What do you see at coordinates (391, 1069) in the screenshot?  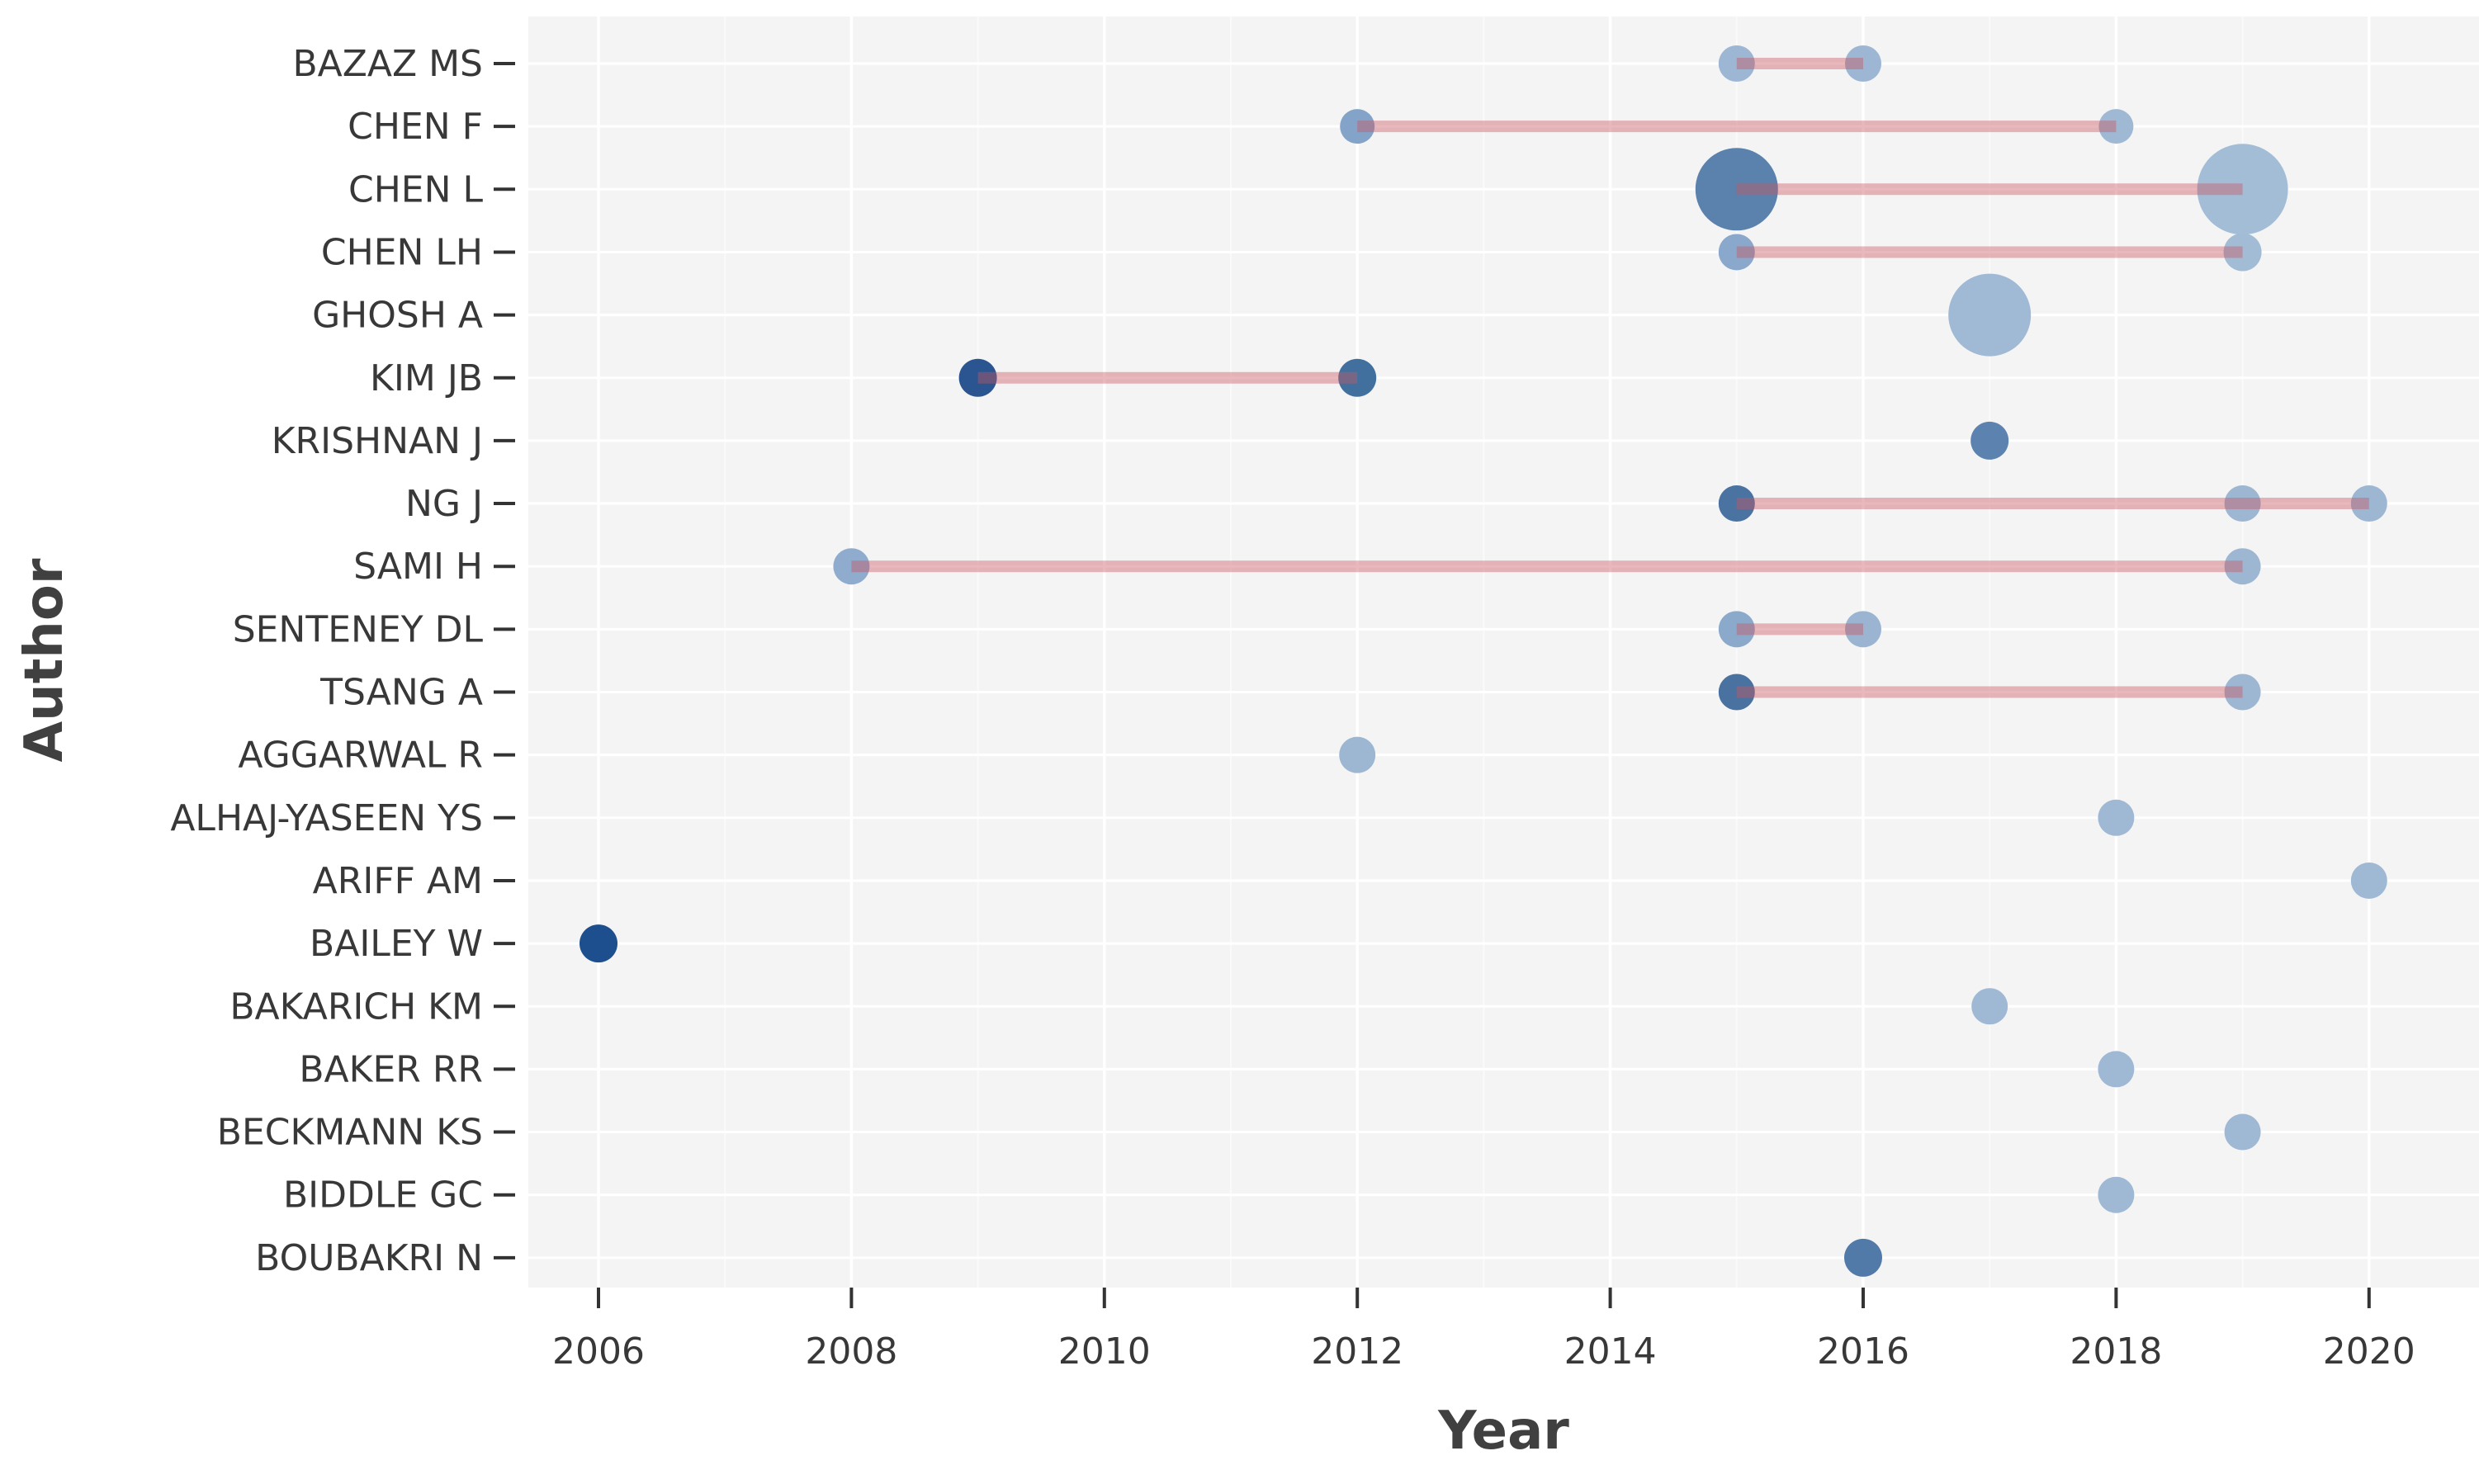 I see `author-label: BAKER RR` at bounding box center [391, 1069].